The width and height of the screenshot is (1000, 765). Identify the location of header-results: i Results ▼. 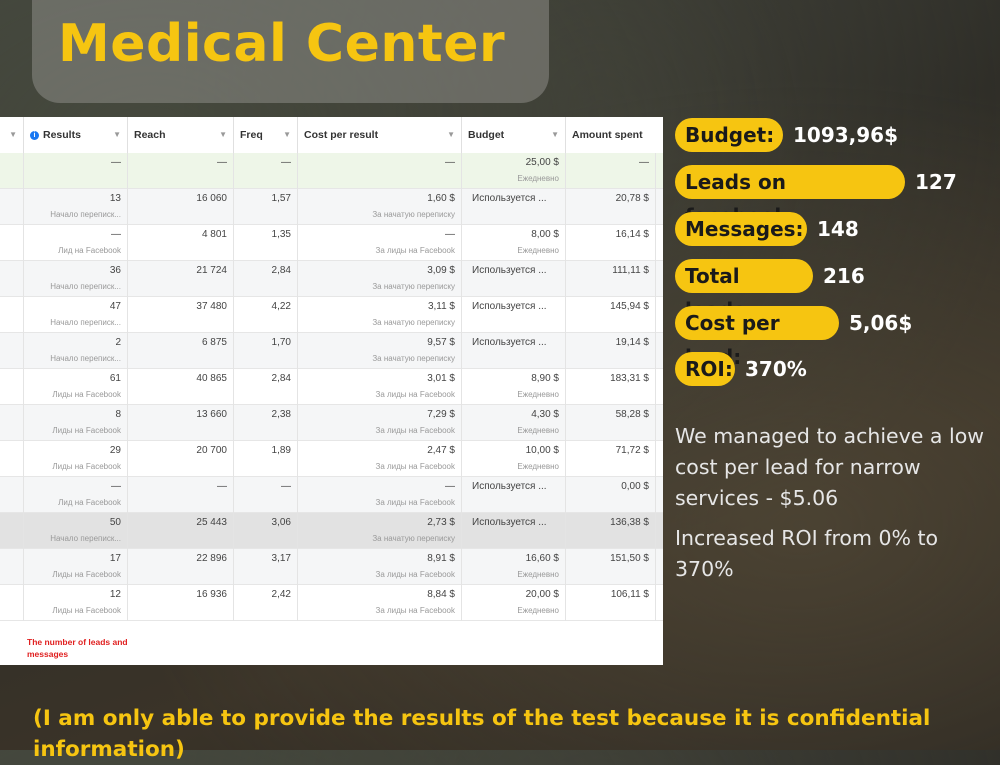
(76, 135).